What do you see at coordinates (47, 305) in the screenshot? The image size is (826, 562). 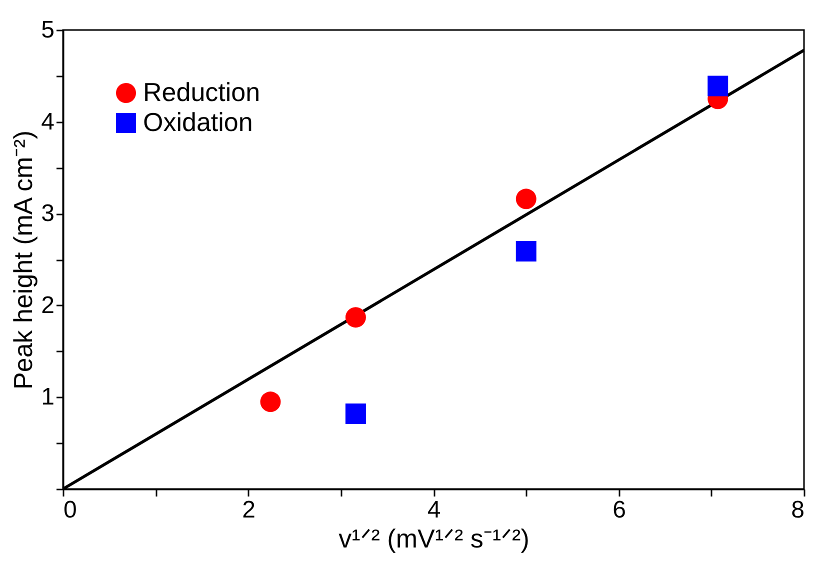 I see `y-tick-label: 2` at bounding box center [47, 305].